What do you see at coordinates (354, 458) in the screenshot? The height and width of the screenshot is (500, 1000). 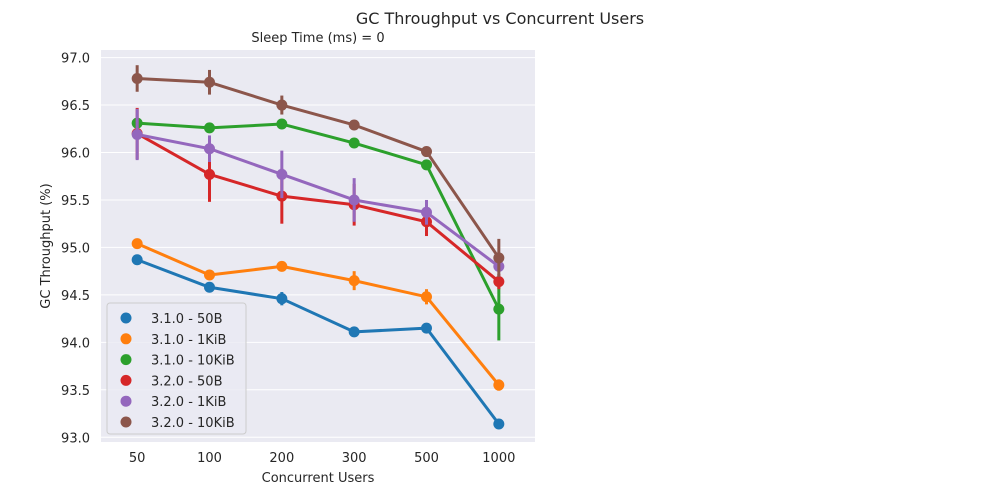 I see `x-tick-label: 300` at bounding box center [354, 458].